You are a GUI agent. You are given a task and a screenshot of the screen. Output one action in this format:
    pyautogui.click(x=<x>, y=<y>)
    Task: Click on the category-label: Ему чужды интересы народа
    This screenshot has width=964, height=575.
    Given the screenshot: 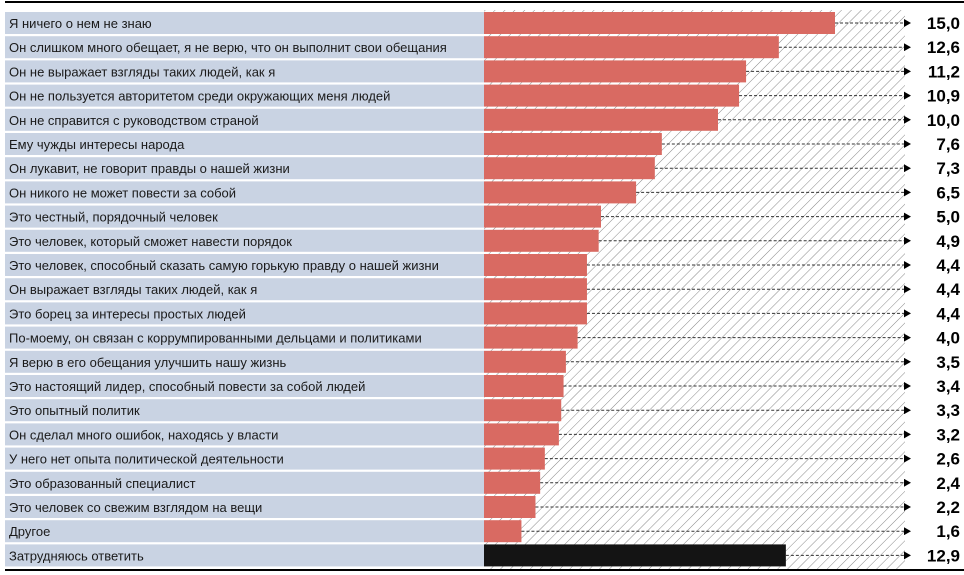 What is the action you would take?
    pyautogui.click(x=97, y=144)
    